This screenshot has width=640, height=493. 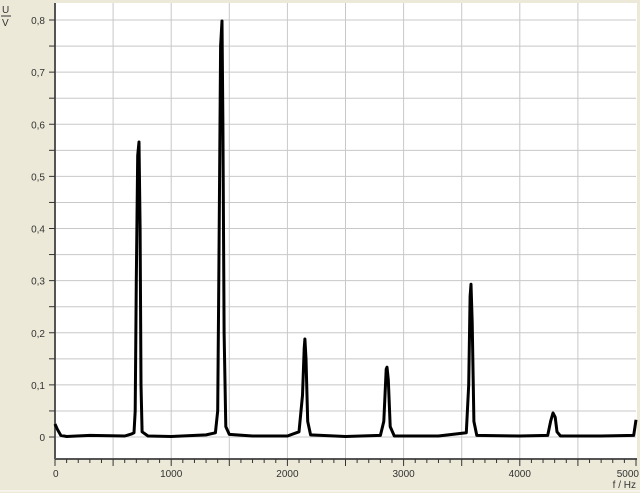 I want to click on y-tick-label: 0,3, so click(x=38, y=282).